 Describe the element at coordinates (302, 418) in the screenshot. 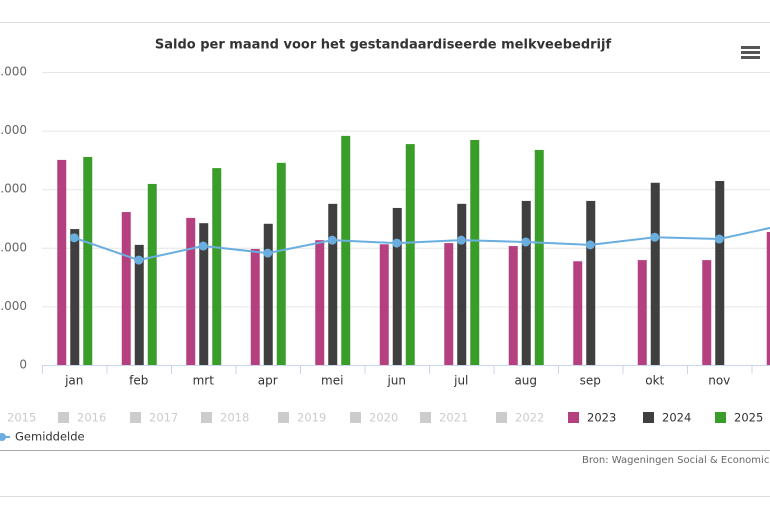

I see `legend-item: 2019` at that location.